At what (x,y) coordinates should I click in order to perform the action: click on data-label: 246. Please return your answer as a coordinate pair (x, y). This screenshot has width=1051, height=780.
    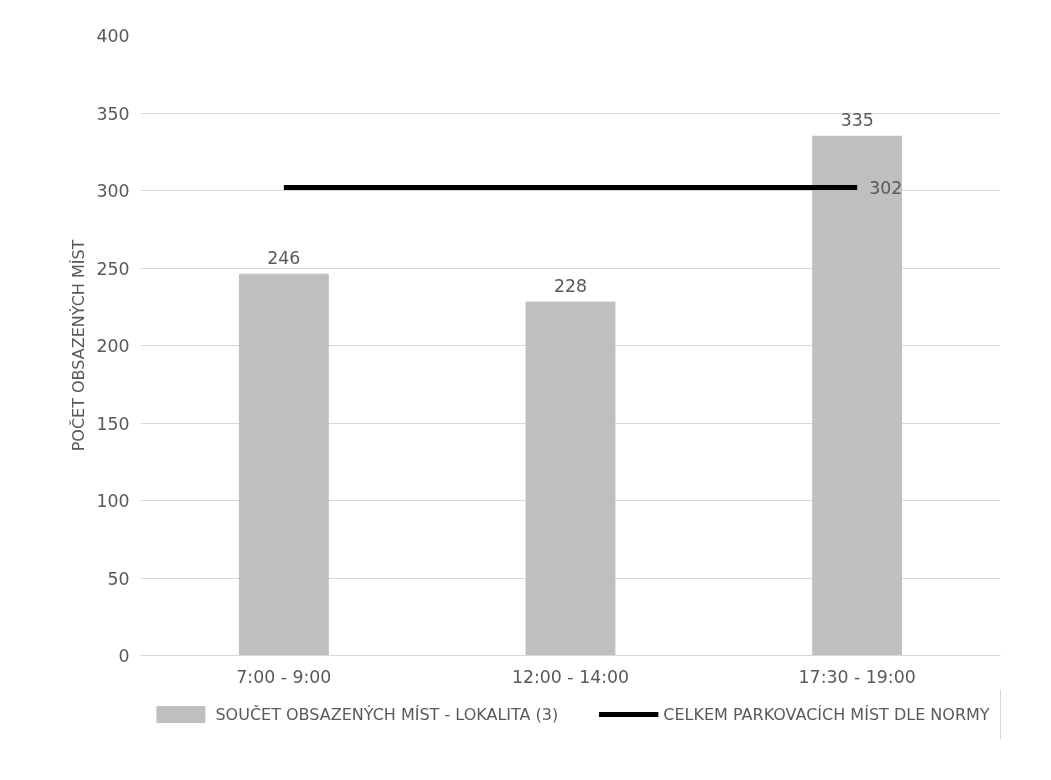
    Looking at the image, I should click on (284, 258).